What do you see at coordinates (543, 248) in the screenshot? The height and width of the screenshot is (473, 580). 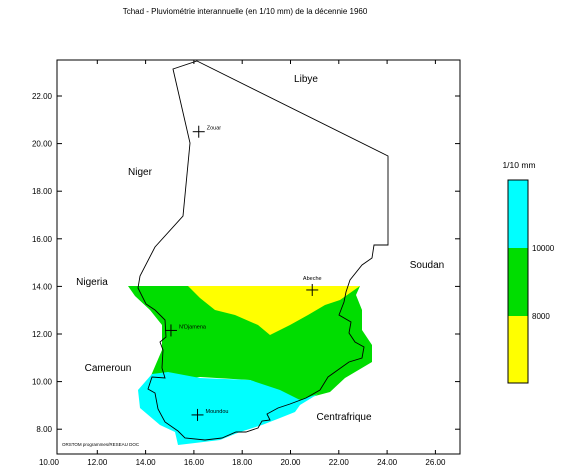 I see `legend-break-10000: 10000` at bounding box center [543, 248].